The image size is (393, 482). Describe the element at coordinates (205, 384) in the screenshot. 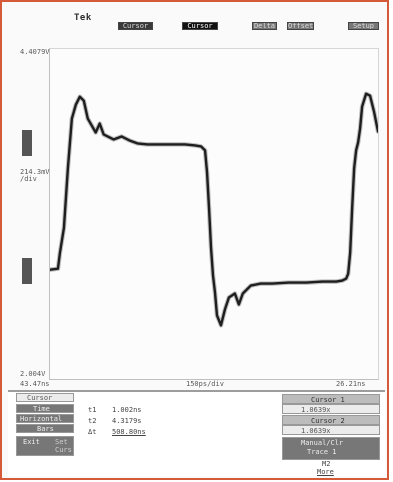

I see `time-center: 150ps/div` at that location.